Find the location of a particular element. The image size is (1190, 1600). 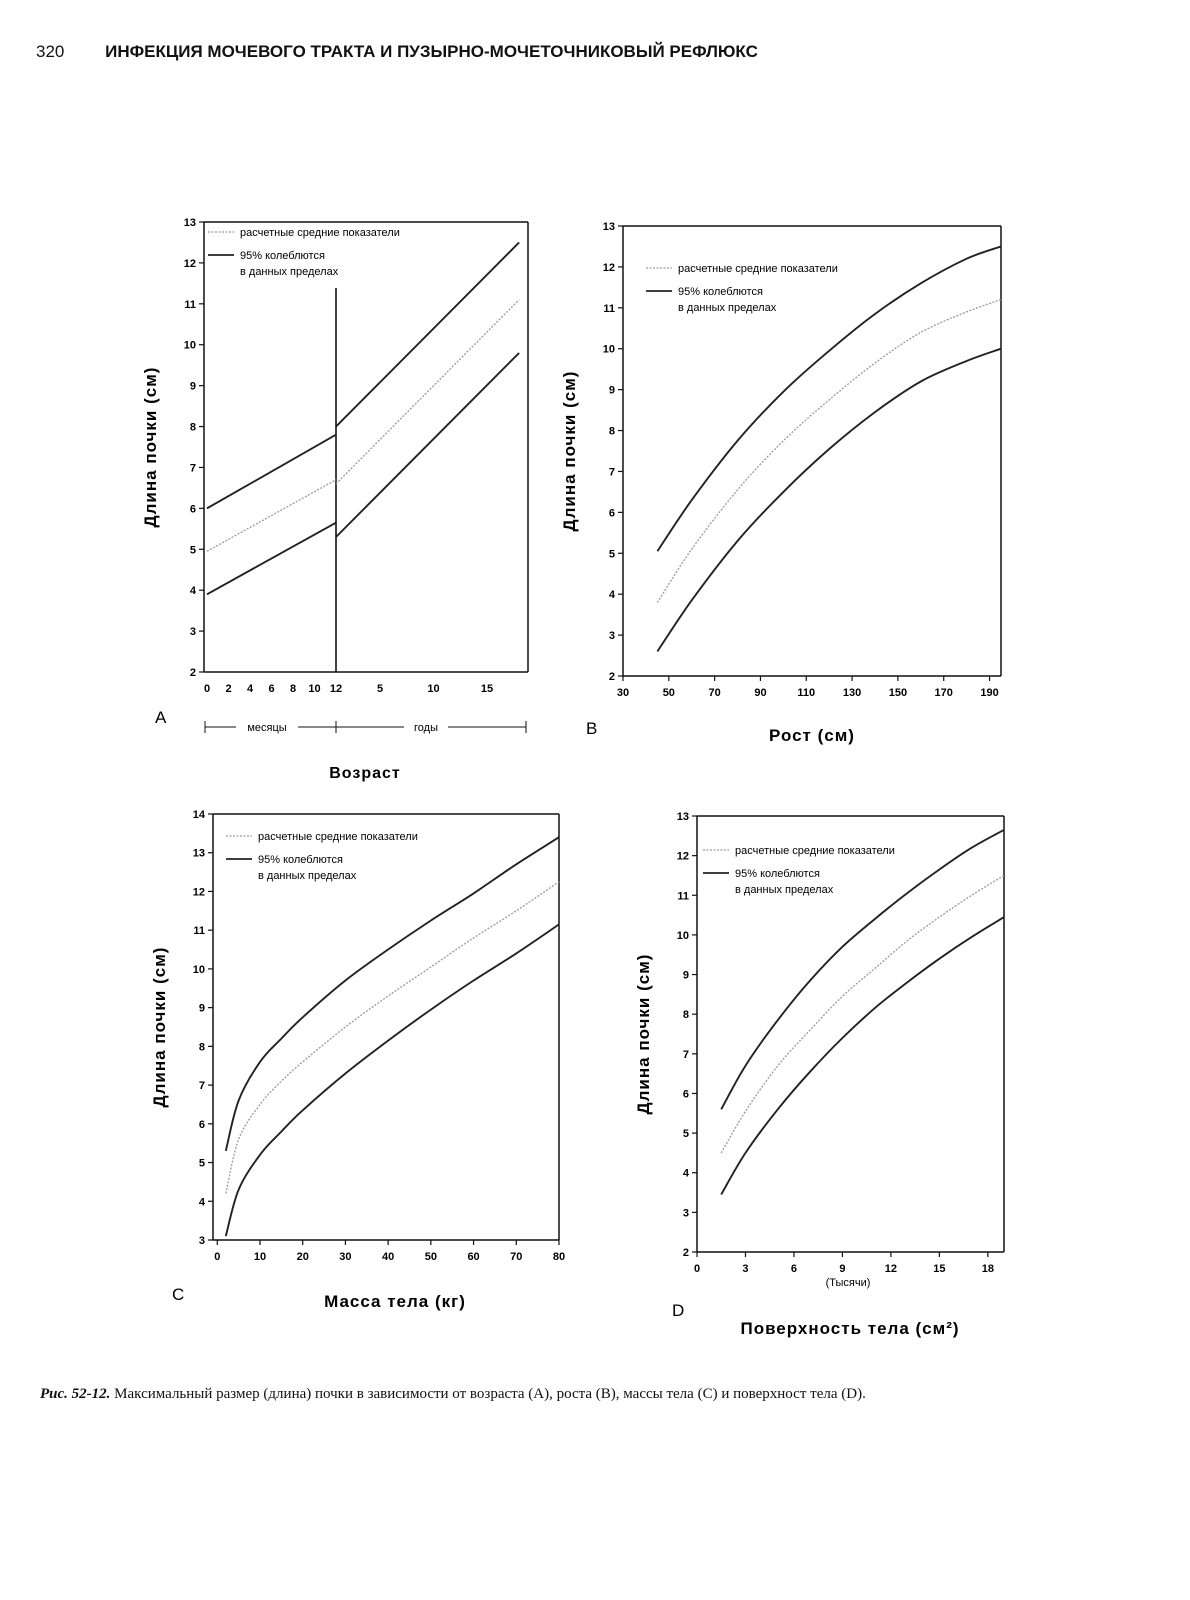

panel-A-x-tick-label-year: 15 is located at coordinates (487, 689).